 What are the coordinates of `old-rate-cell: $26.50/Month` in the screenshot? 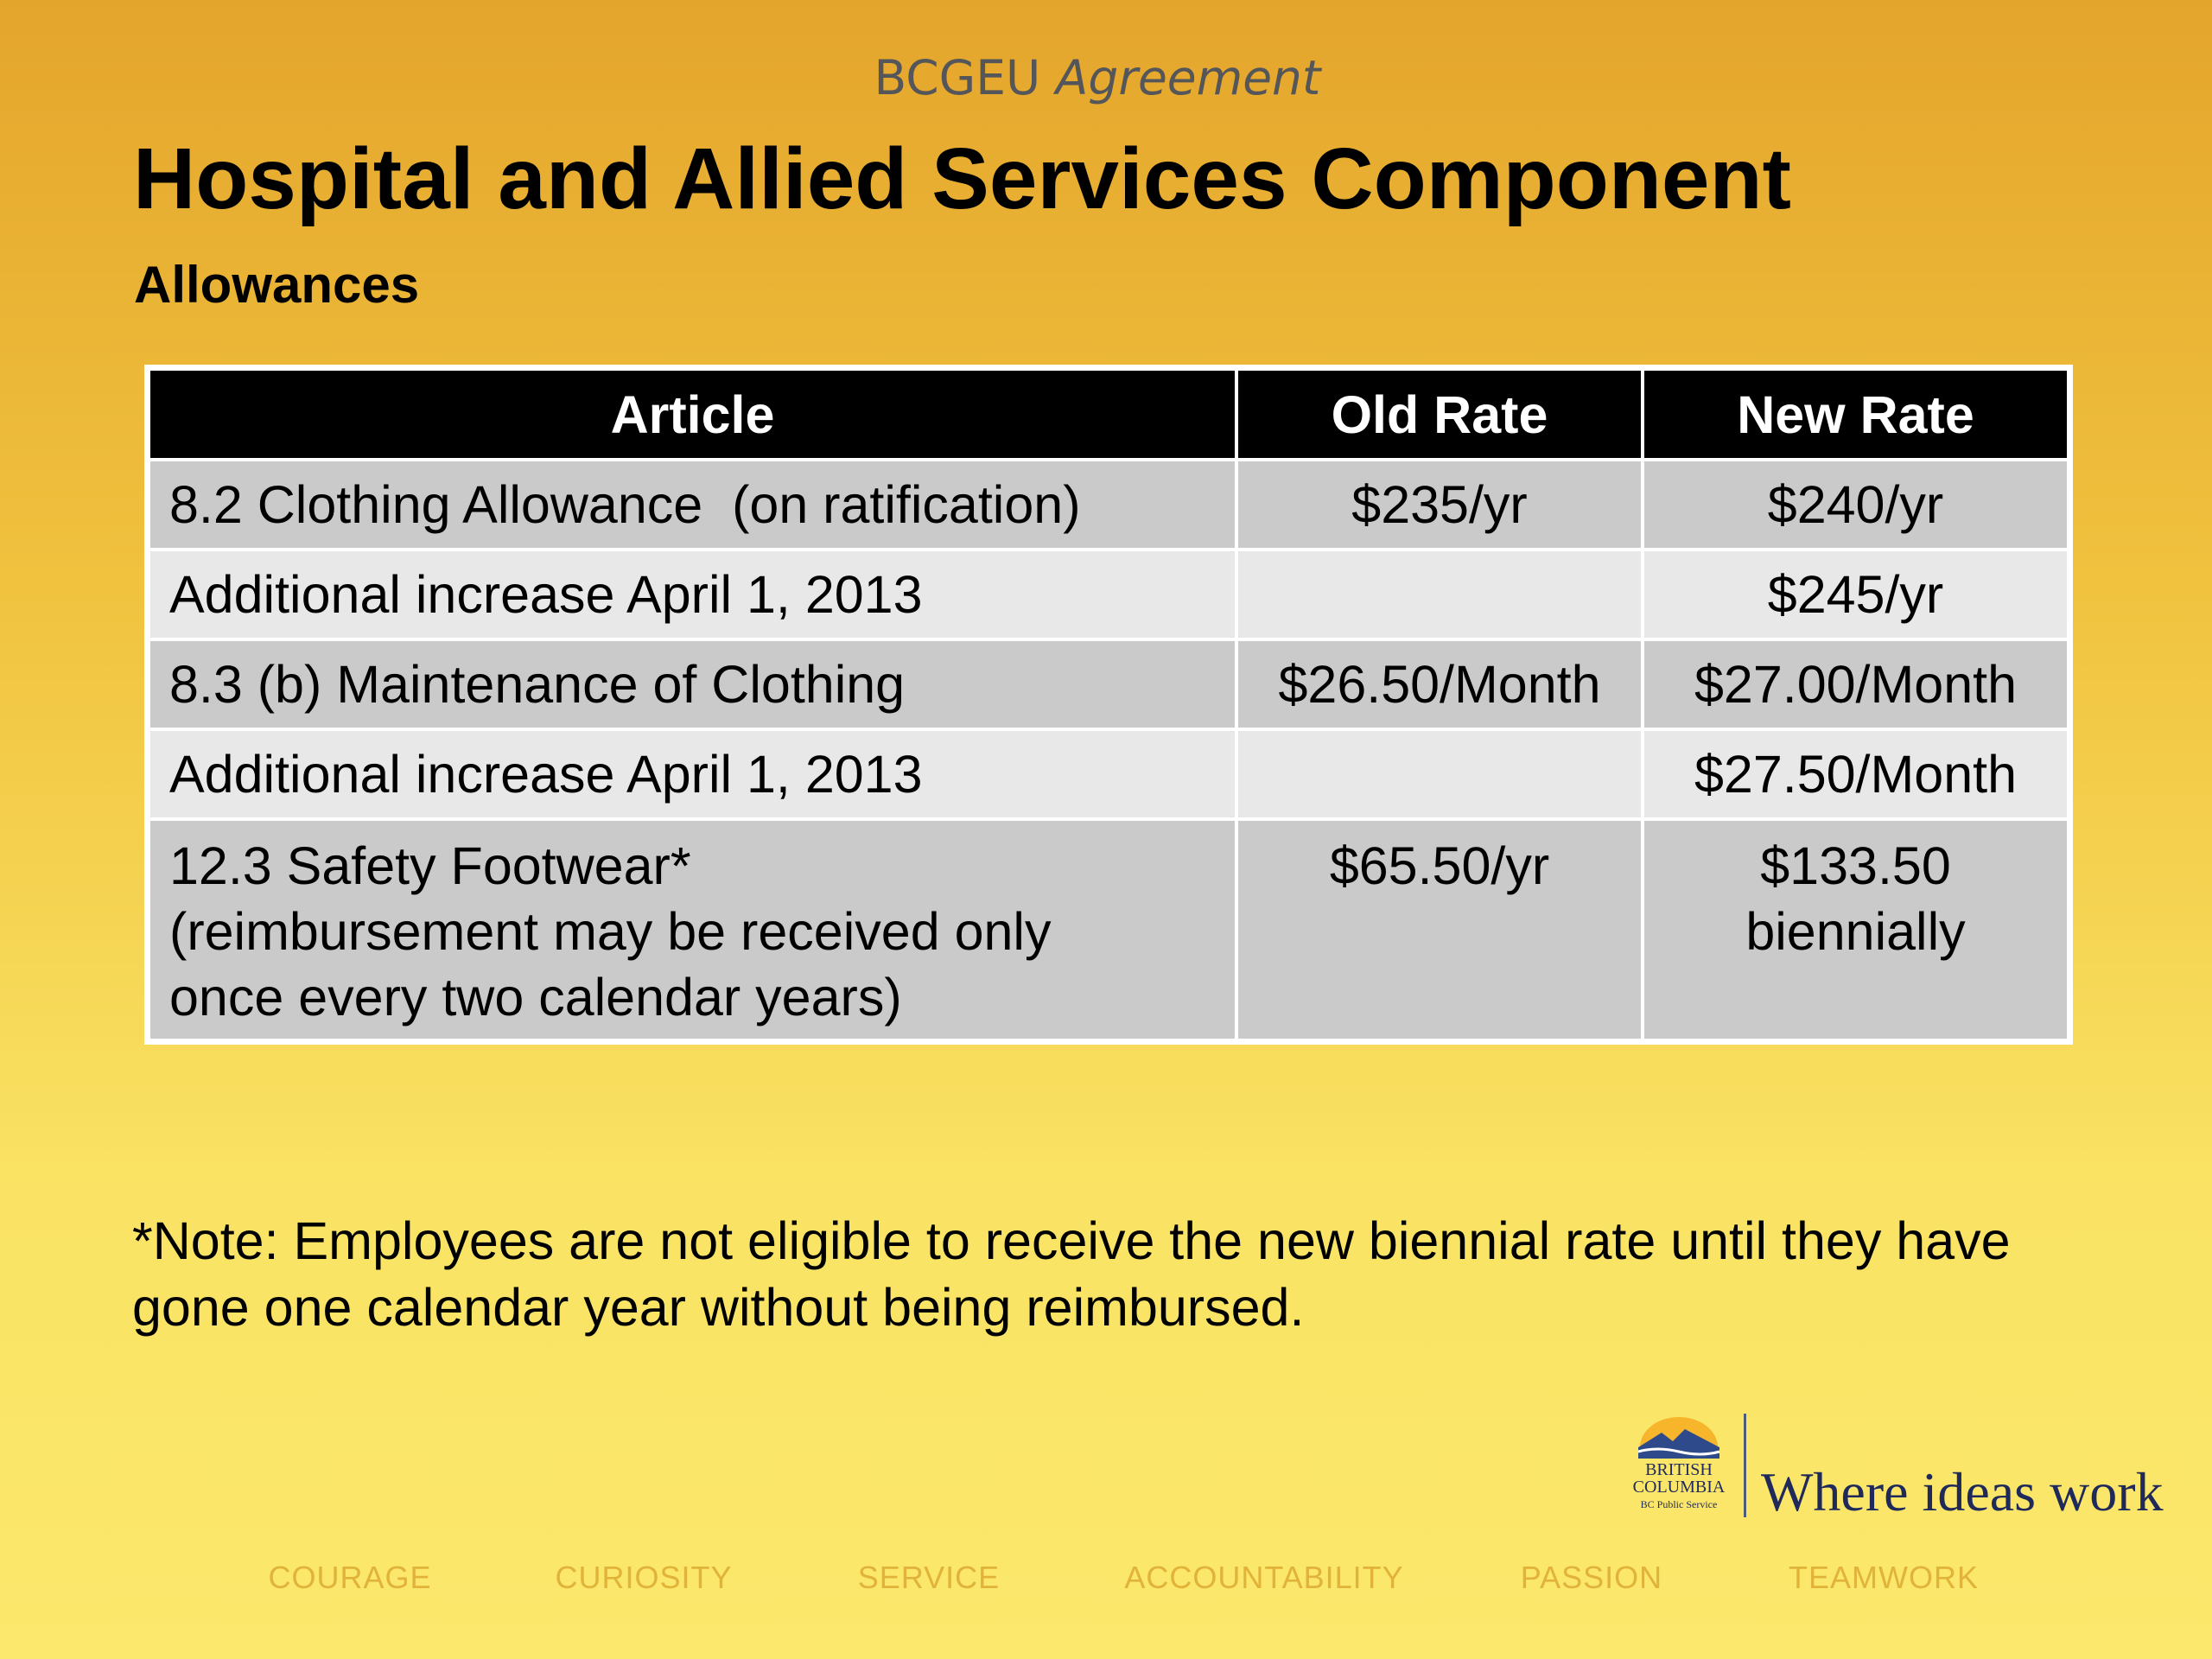 It's located at (1439, 684).